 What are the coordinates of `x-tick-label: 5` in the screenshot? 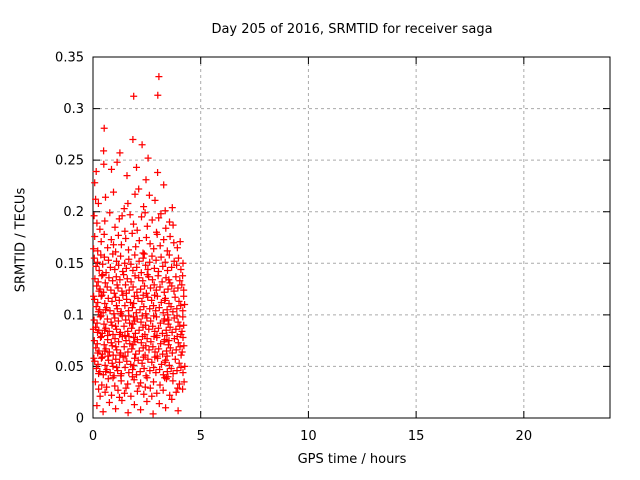 It's located at (201, 436).